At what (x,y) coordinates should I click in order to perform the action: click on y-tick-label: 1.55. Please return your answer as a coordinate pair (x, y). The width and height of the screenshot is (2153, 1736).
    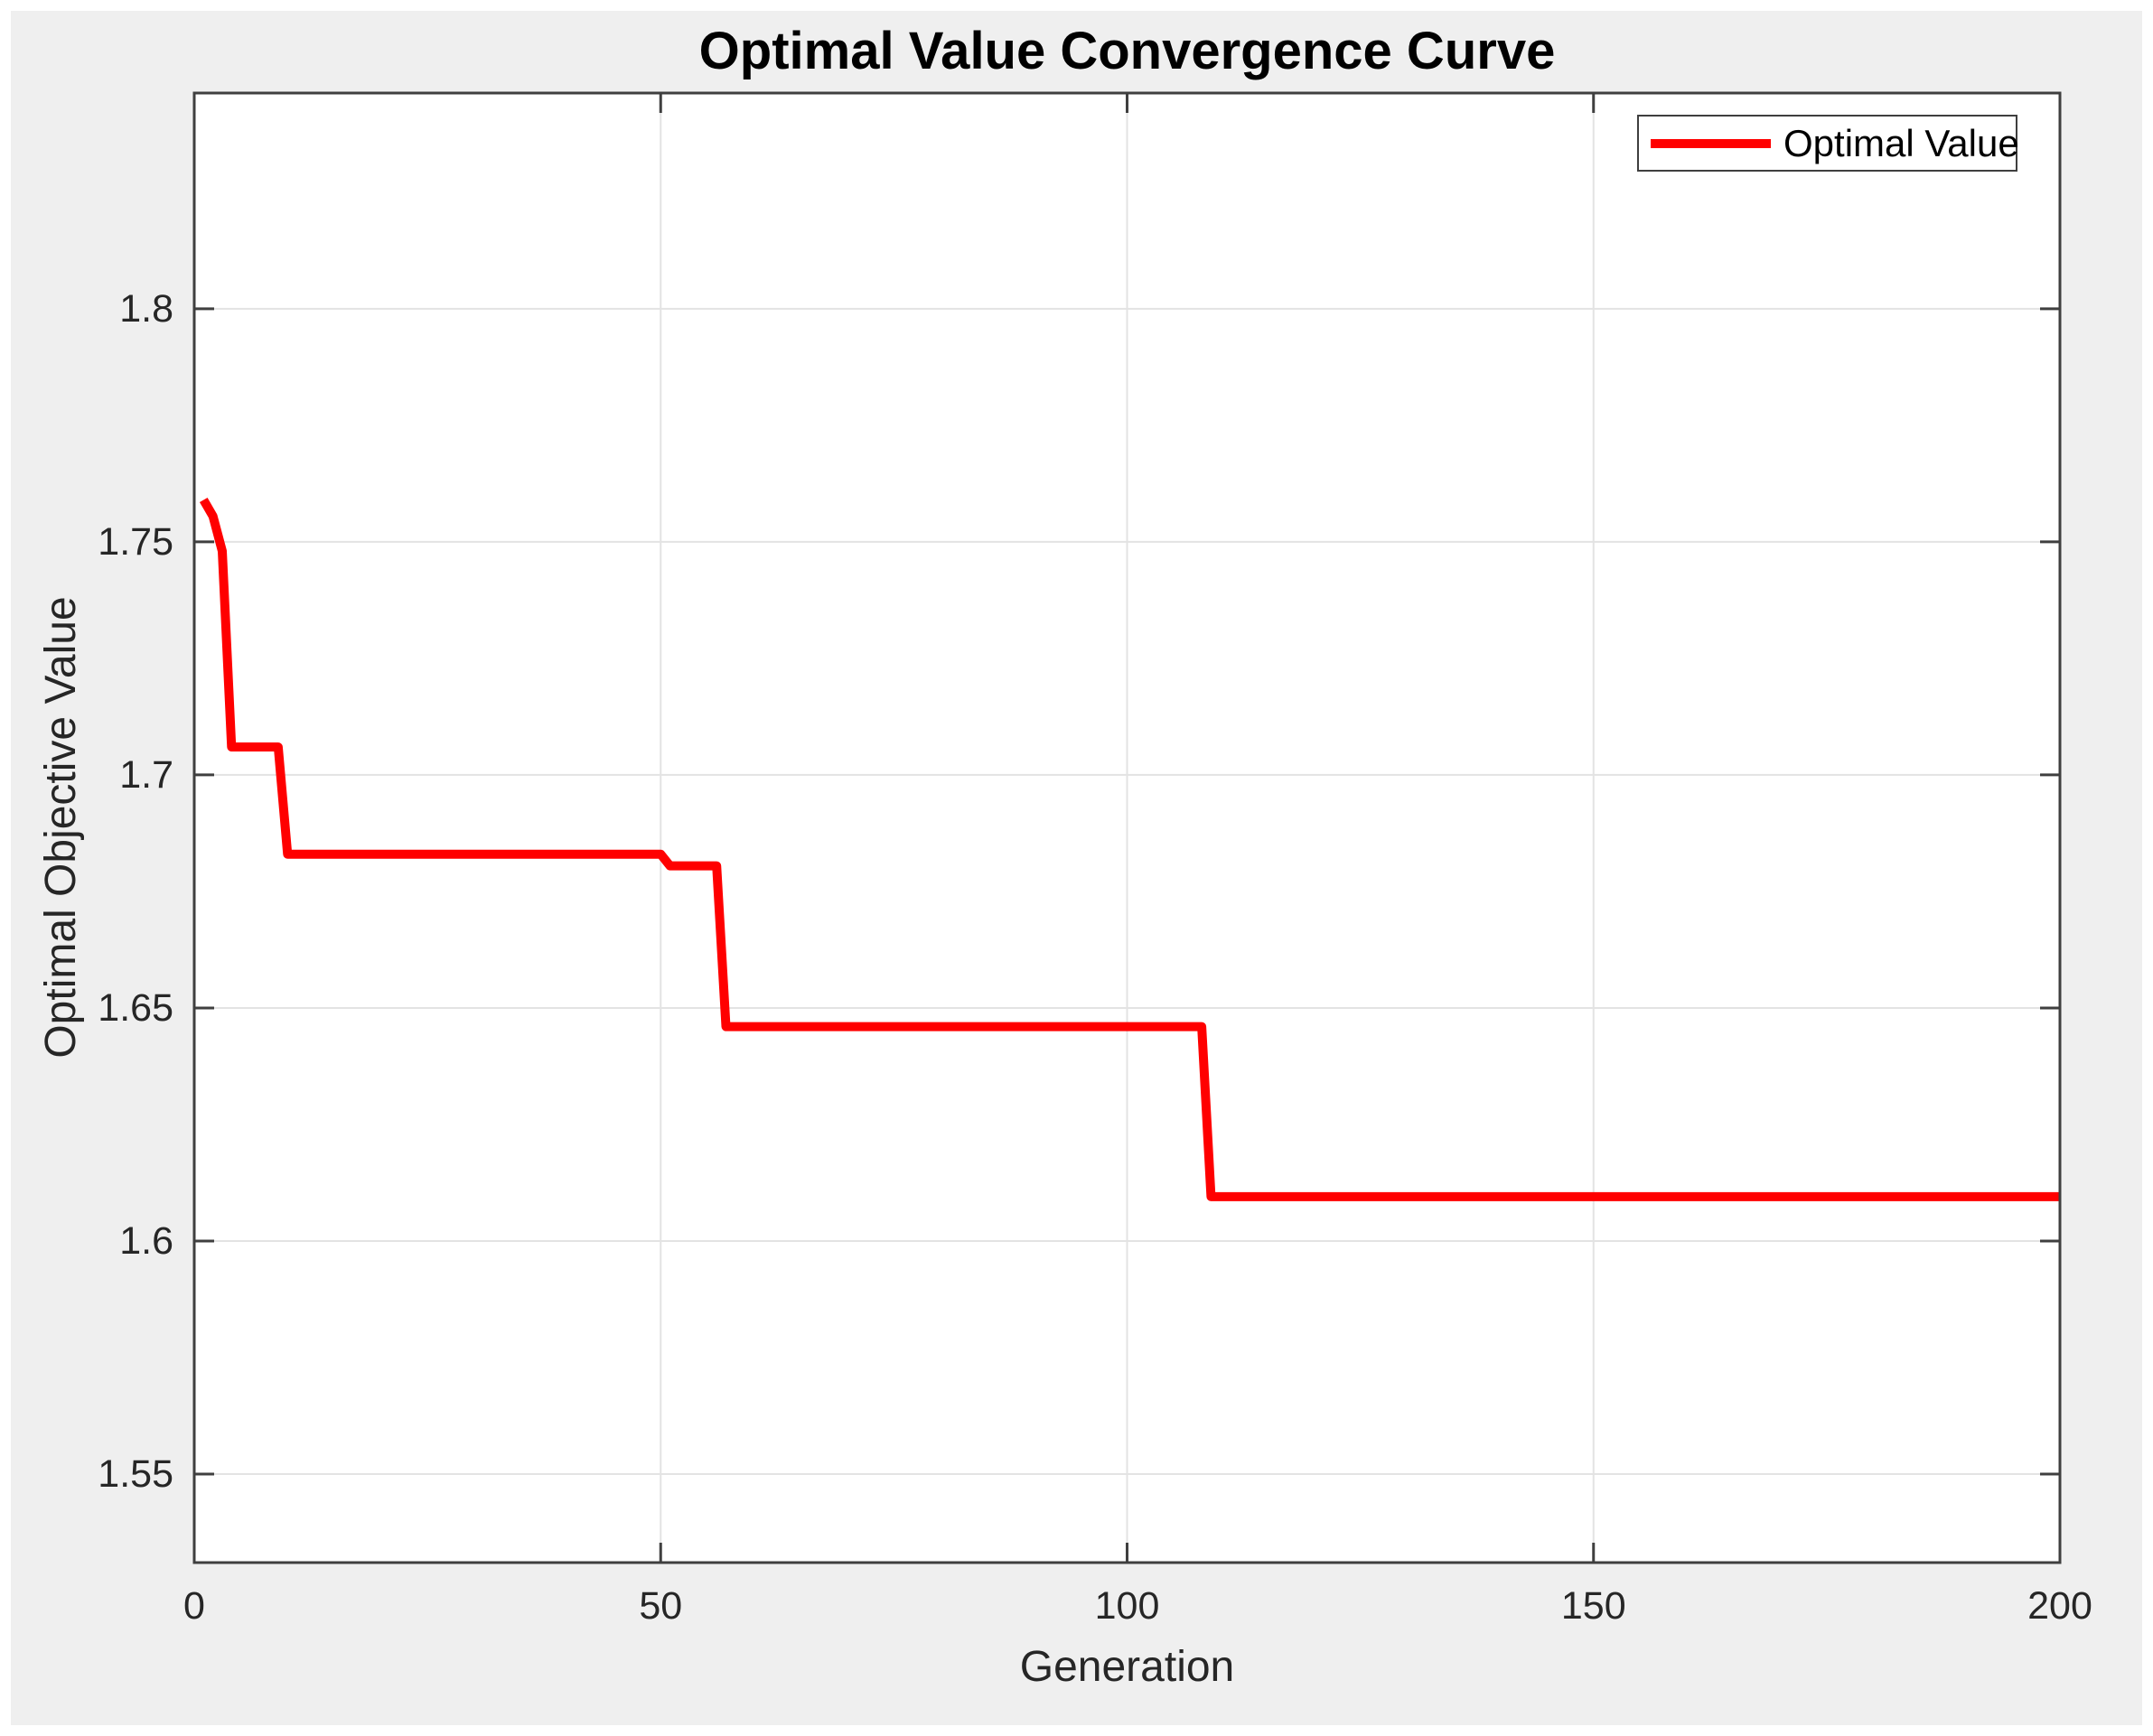
    Looking at the image, I should click on (135, 1473).